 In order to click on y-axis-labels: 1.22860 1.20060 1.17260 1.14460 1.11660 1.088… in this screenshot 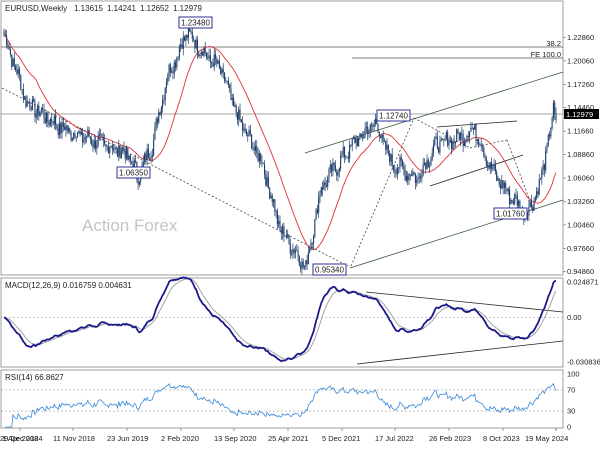, I will do `click(581, 232)`.